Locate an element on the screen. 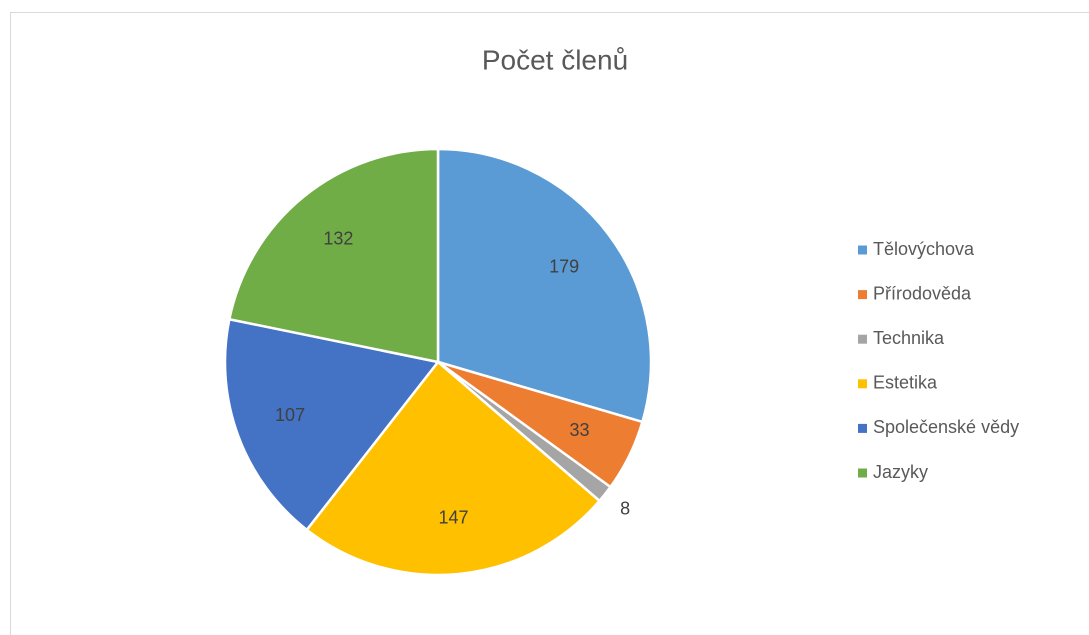 This screenshot has height=635, width=1089. data-label: 147 is located at coordinates (453, 518).